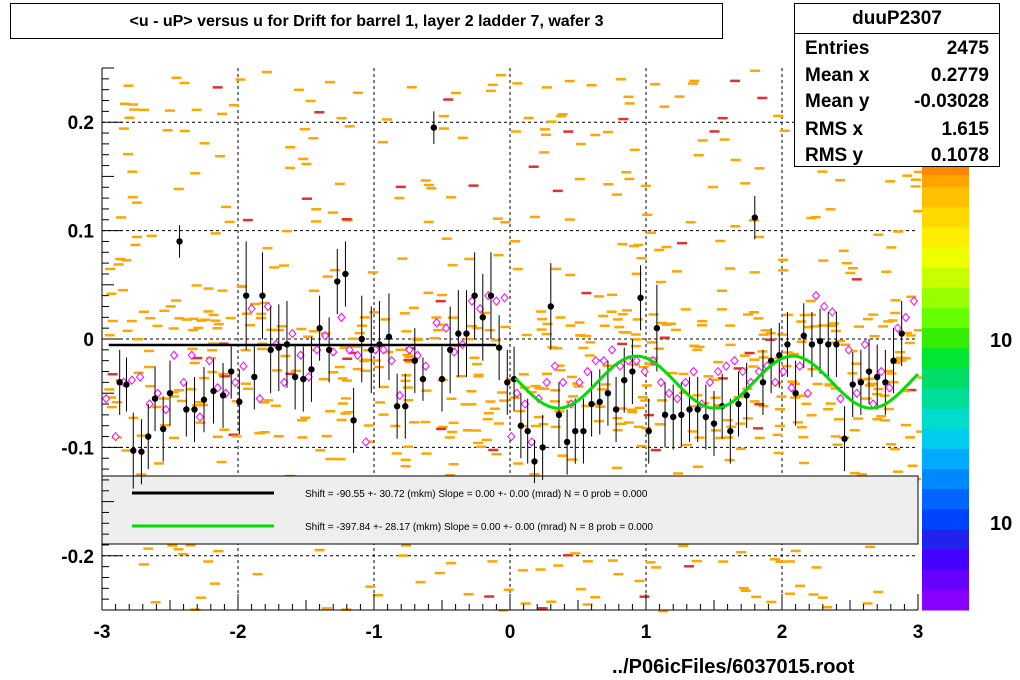  What do you see at coordinates (965, 129) in the screenshot?
I see `stats-value: 1.615` at bounding box center [965, 129].